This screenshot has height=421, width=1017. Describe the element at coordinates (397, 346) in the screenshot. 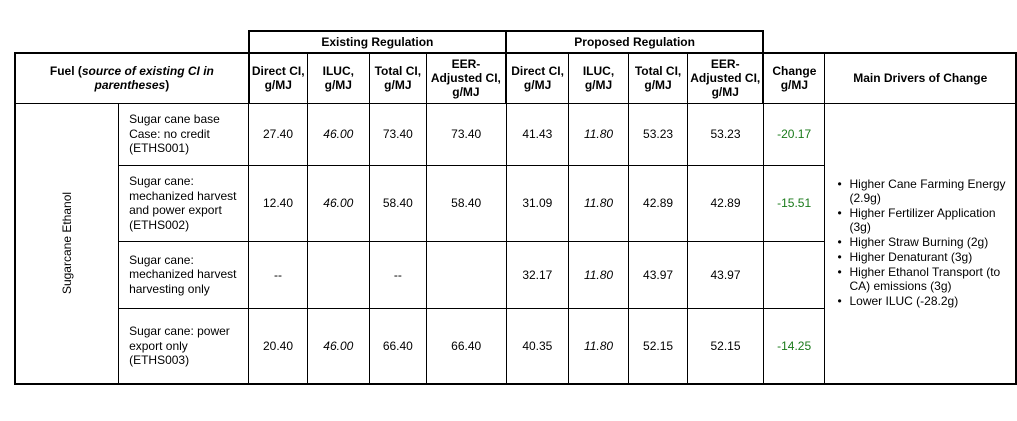

I see `existing-total-ci: 66.40` at that location.